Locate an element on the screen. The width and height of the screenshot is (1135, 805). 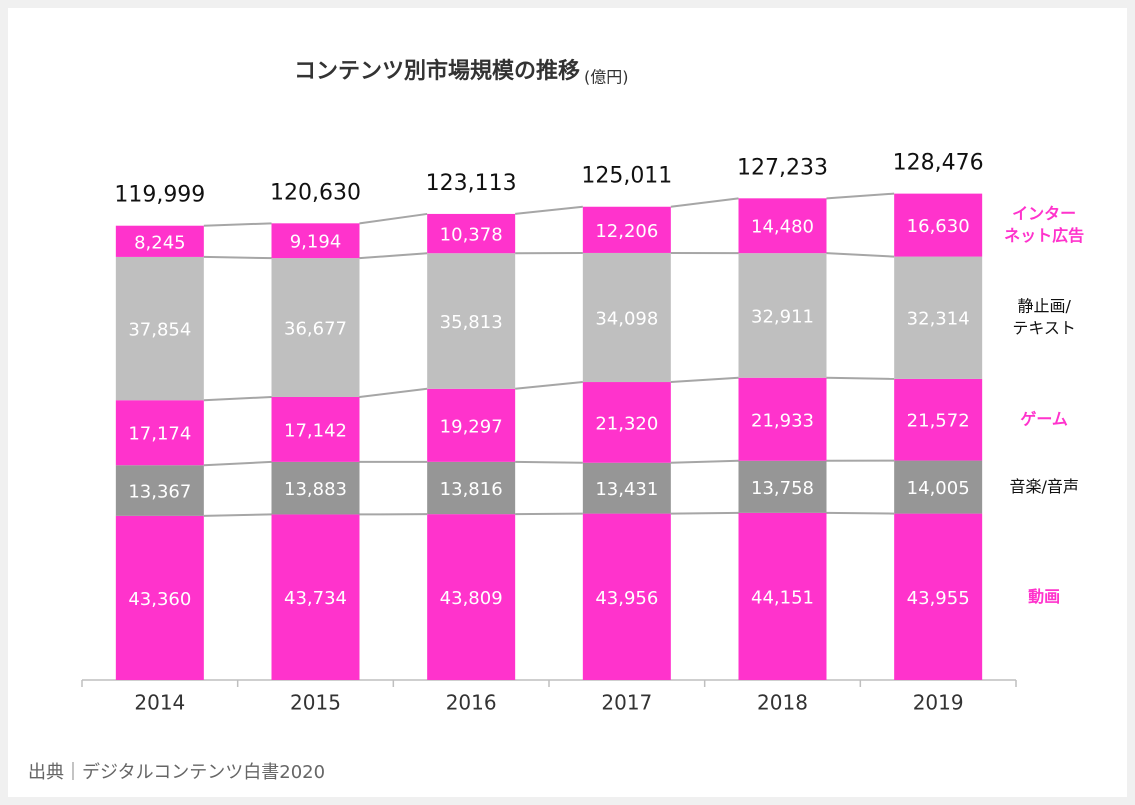
legend-label: 動画 is located at coordinates (1044, 595).